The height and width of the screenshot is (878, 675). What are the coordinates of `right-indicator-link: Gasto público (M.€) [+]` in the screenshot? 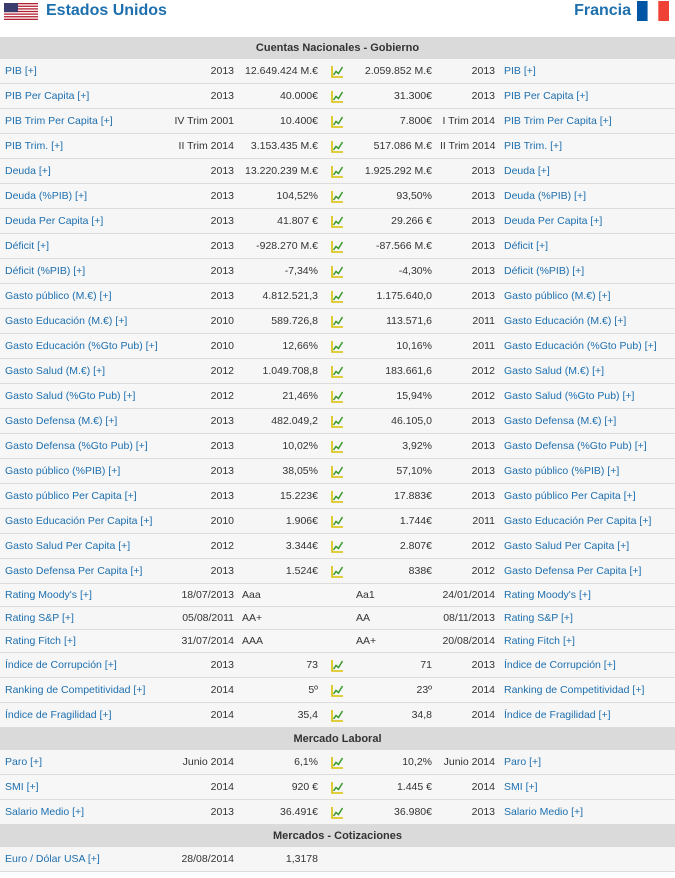 It's located at (587, 296).